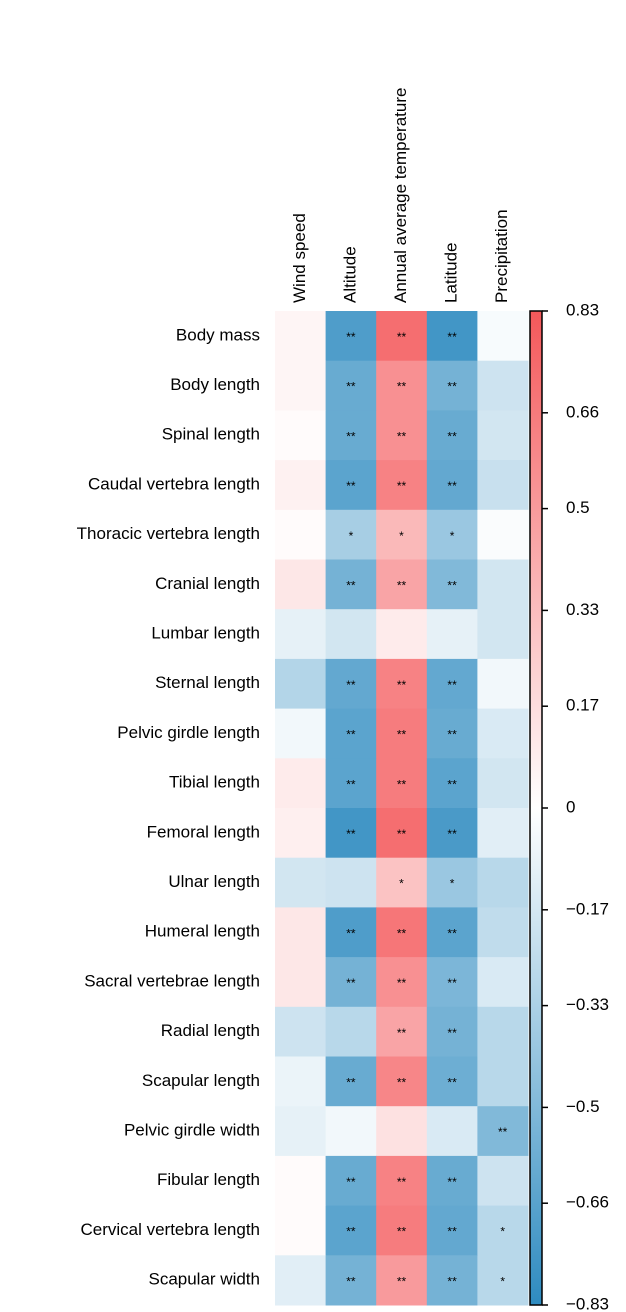 The image size is (626, 1312). Describe the element at coordinates (583, 1106) in the screenshot. I see `colorbar-tick-label: −0.5` at that location.